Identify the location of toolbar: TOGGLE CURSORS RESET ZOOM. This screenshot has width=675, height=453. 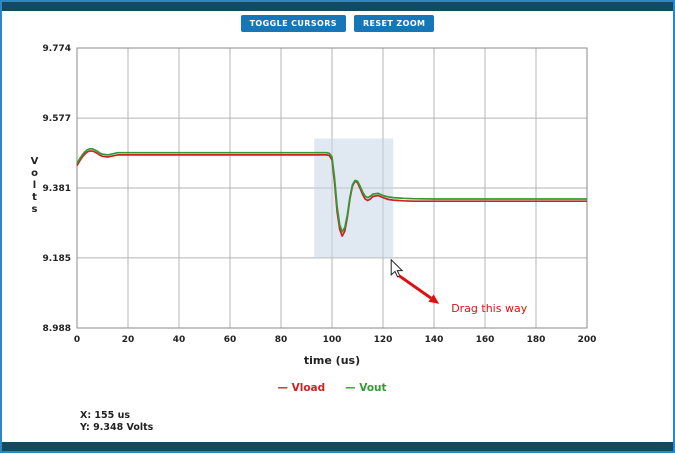
(337, 23).